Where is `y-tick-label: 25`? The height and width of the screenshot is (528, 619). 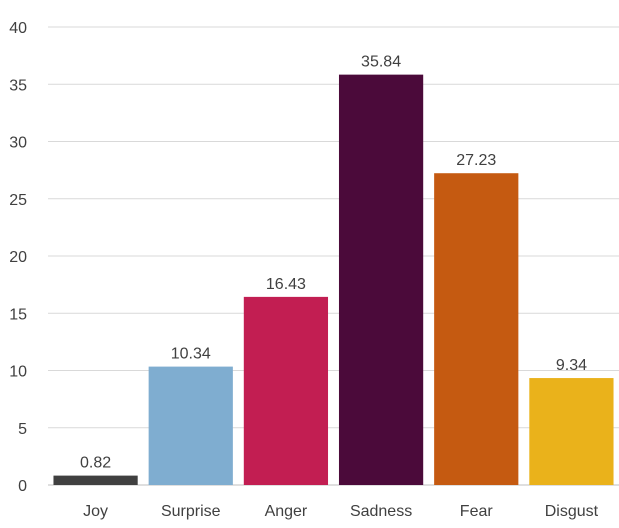
y-tick-label: 25 is located at coordinates (18, 200).